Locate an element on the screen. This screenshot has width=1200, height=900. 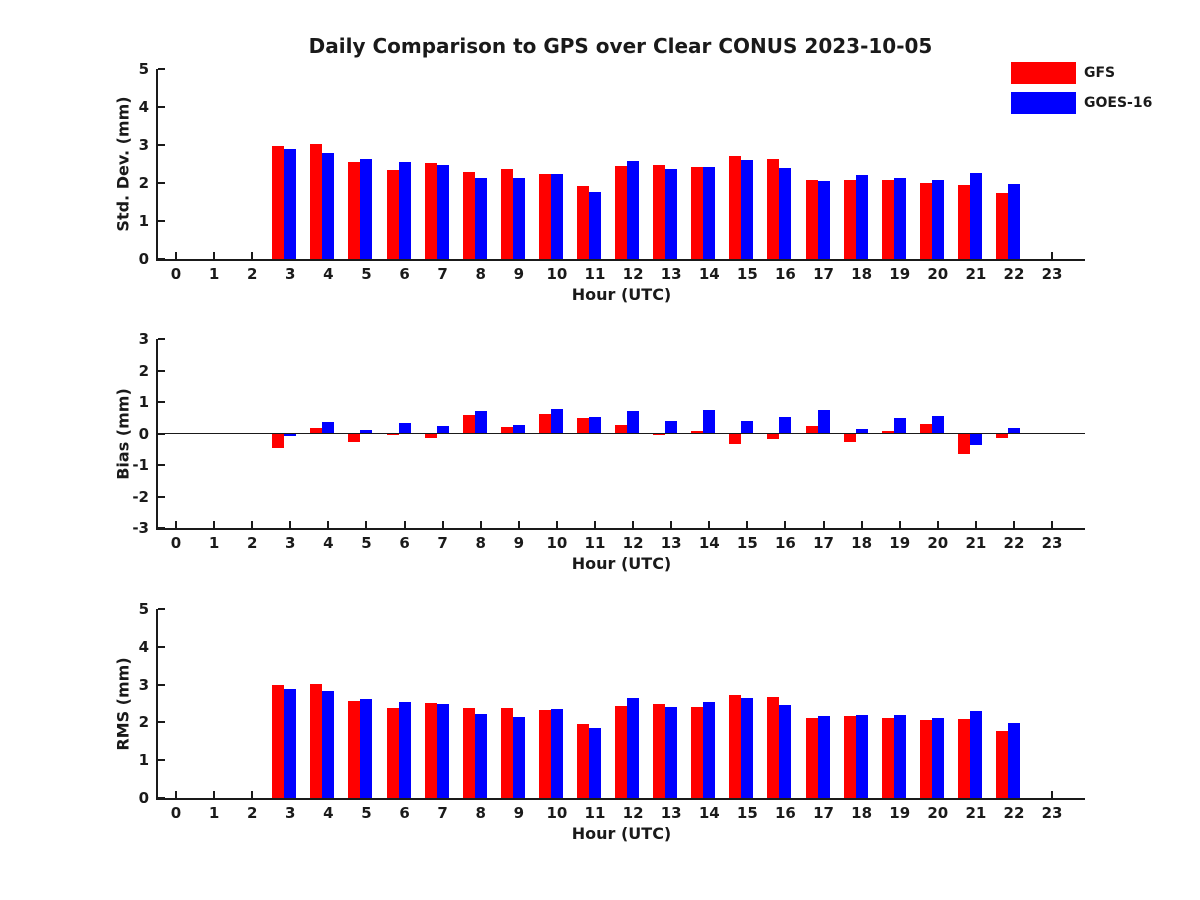
x-tick-label: 7 is located at coordinates (442, 543).